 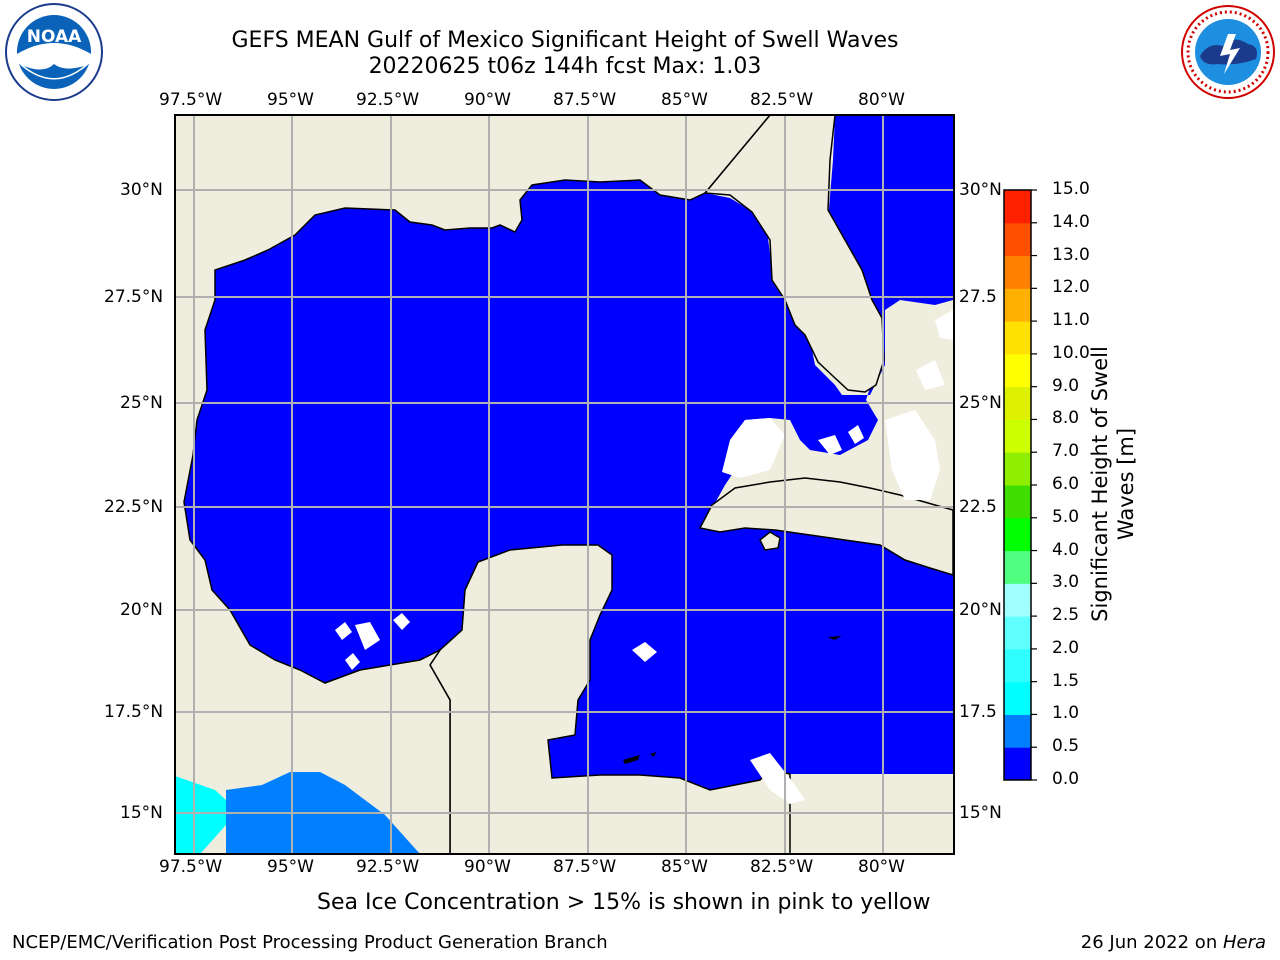 I want to click on colorbar-title: Significant Height of Swell Waves [m], so click(x=1113, y=484).